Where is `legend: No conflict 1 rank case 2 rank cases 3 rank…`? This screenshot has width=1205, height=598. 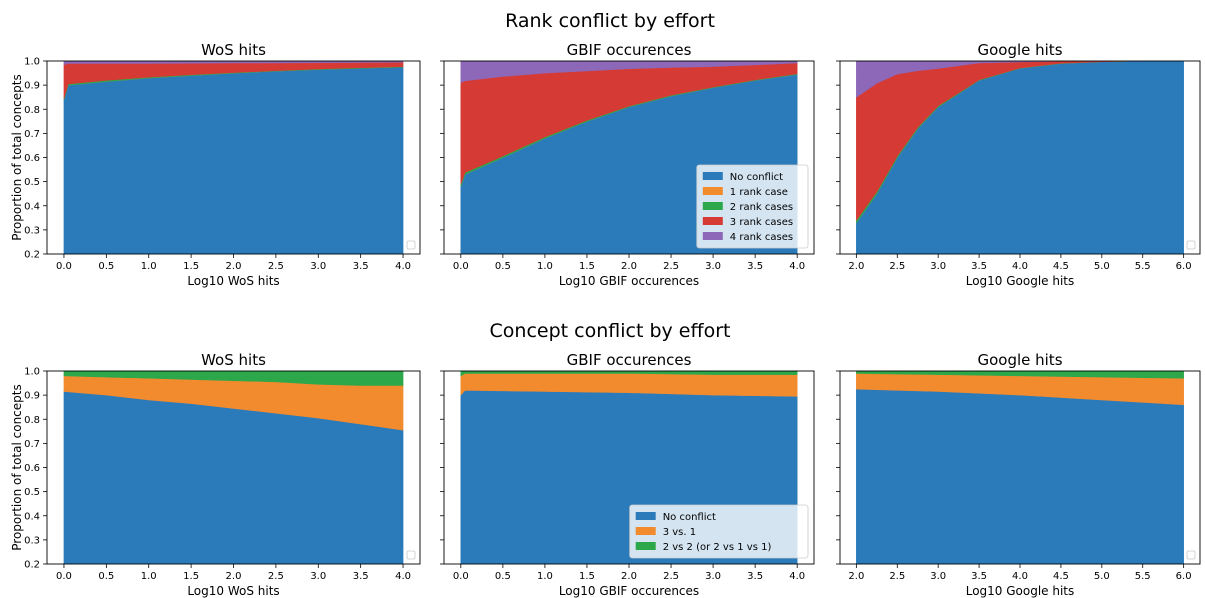 legend: No conflict 1 rank case 2 rank cases 3 rank… is located at coordinates (752, 206).